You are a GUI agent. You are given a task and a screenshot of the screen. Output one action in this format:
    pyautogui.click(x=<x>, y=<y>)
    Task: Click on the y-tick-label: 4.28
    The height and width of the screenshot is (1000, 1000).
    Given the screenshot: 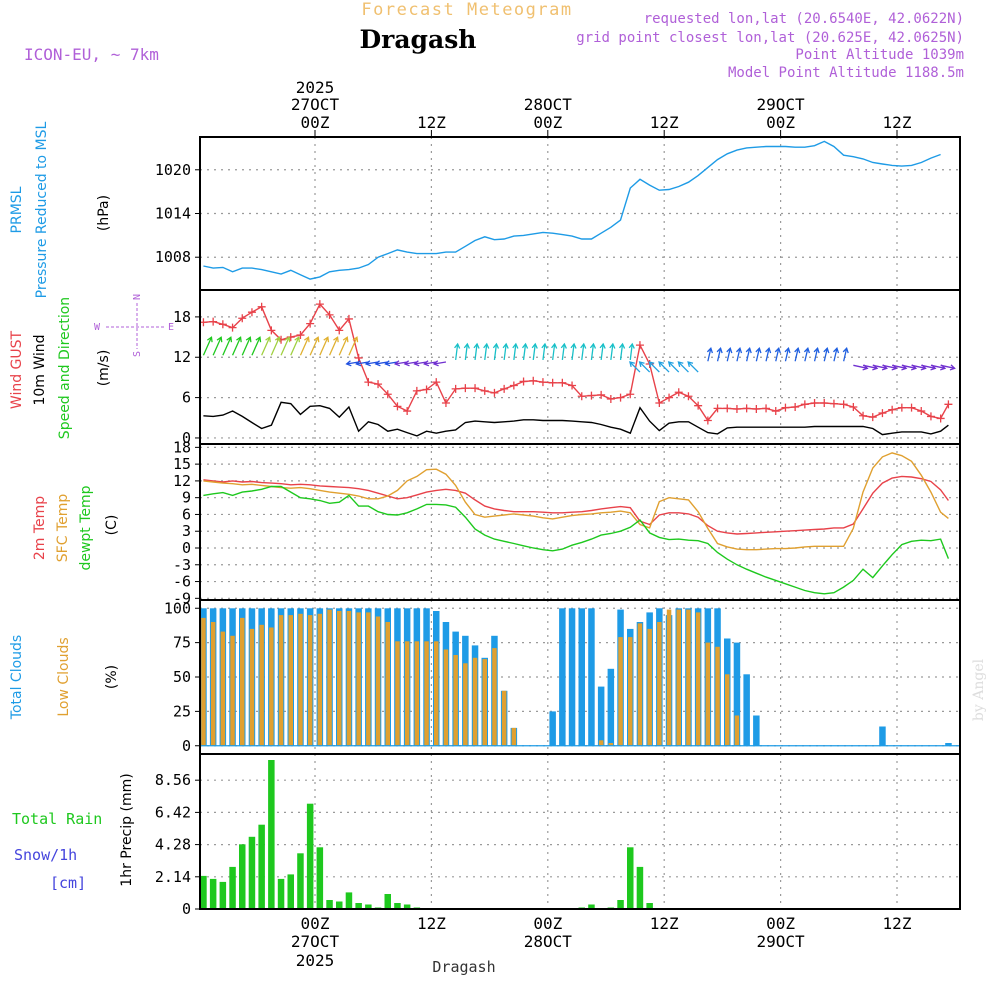 What is the action you would take?
    pyautogui.click(x=173, y=845)
    